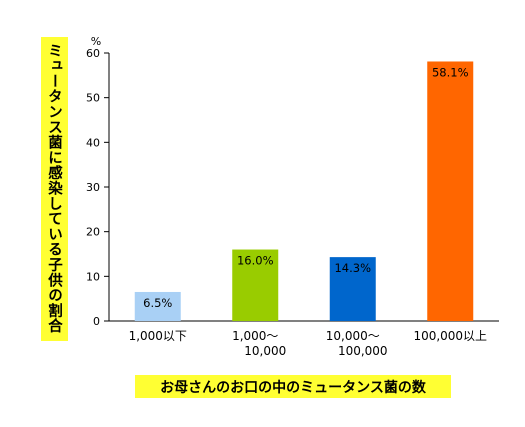 The image size is (525, 427). Describe the element at coordinates (450, 336) in the screenshot. I see `x-tick-label: 100,000以上` at that location.